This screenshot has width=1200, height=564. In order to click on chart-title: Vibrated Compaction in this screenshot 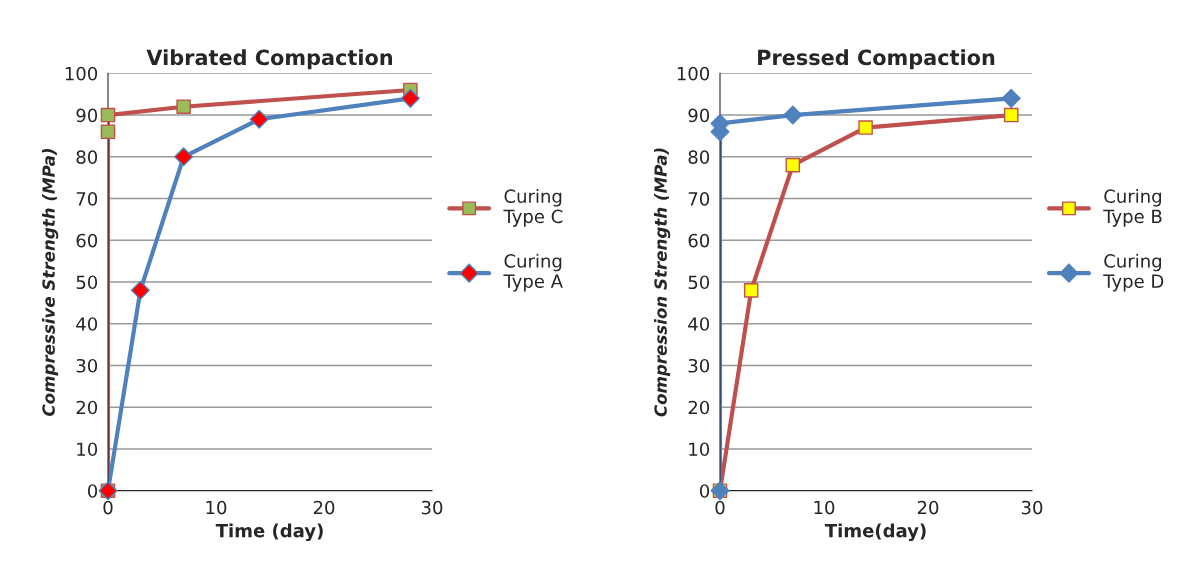, I will do `click(269, 59)`.